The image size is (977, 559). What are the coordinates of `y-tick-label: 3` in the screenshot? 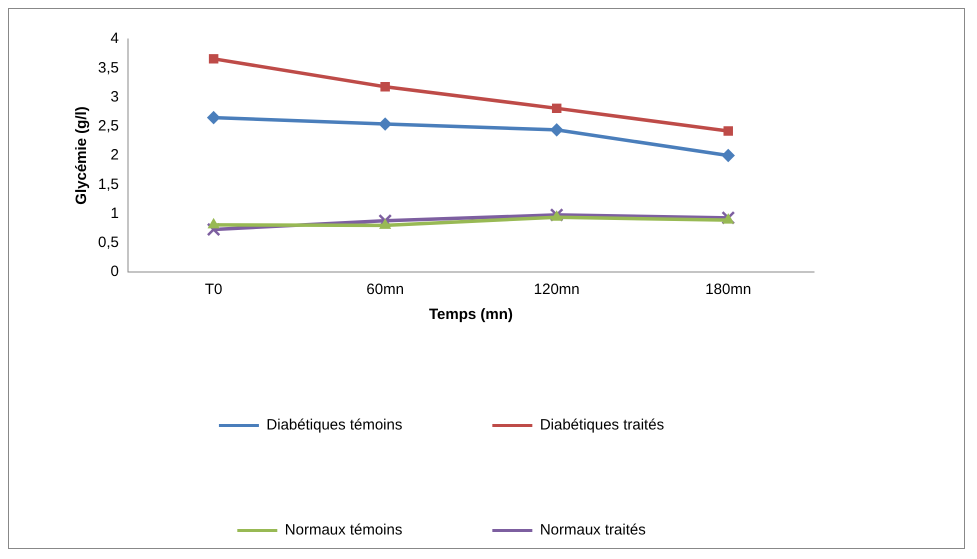 It's located at (114, 97).